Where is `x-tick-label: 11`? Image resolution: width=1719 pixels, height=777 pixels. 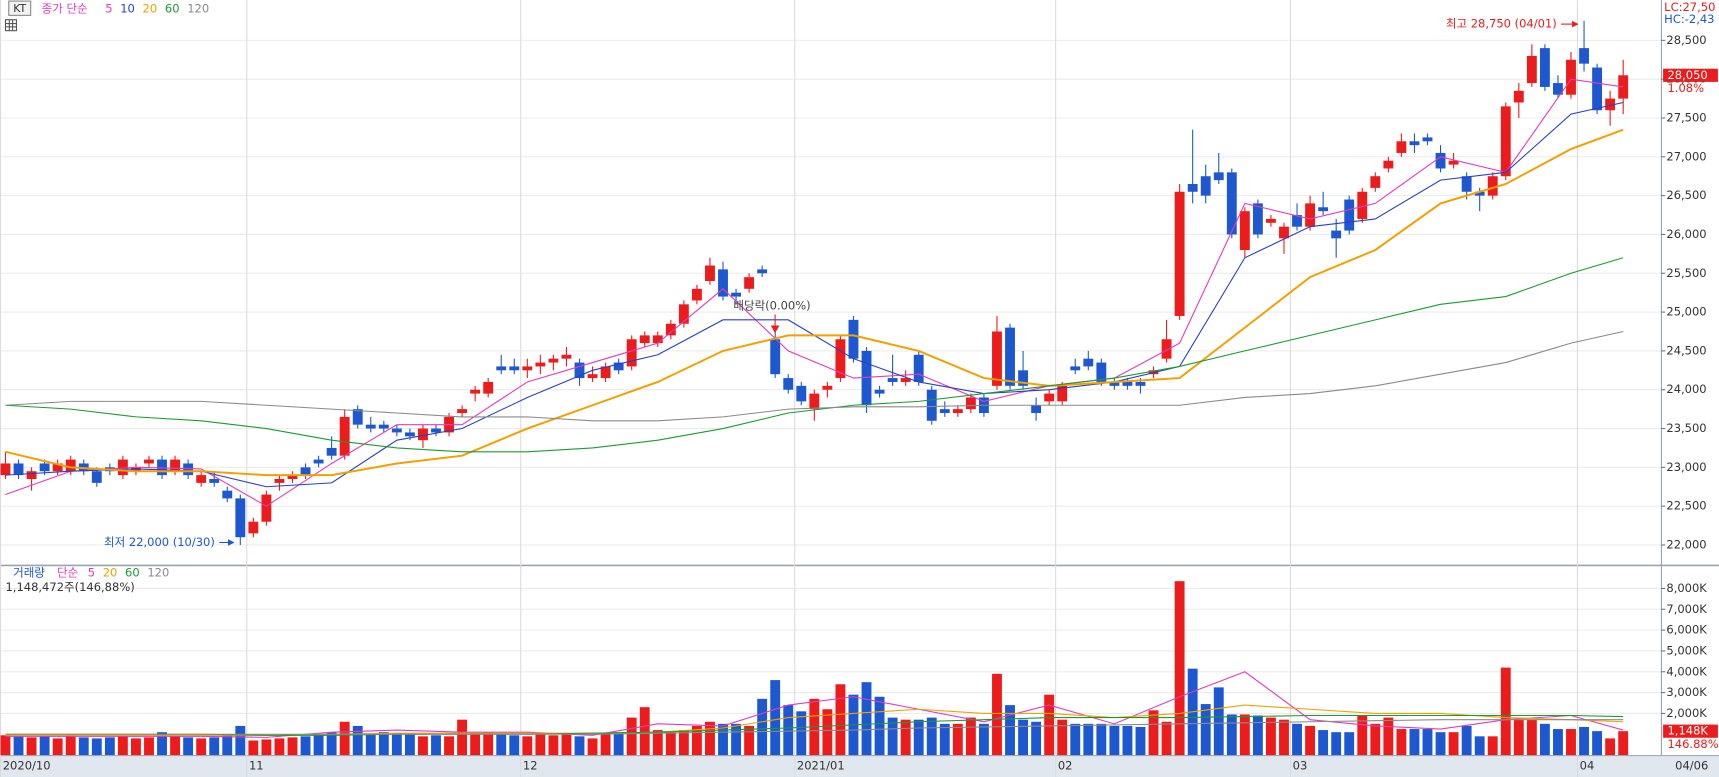 x-tick-label: 11 is located at coordinates (256, 766).